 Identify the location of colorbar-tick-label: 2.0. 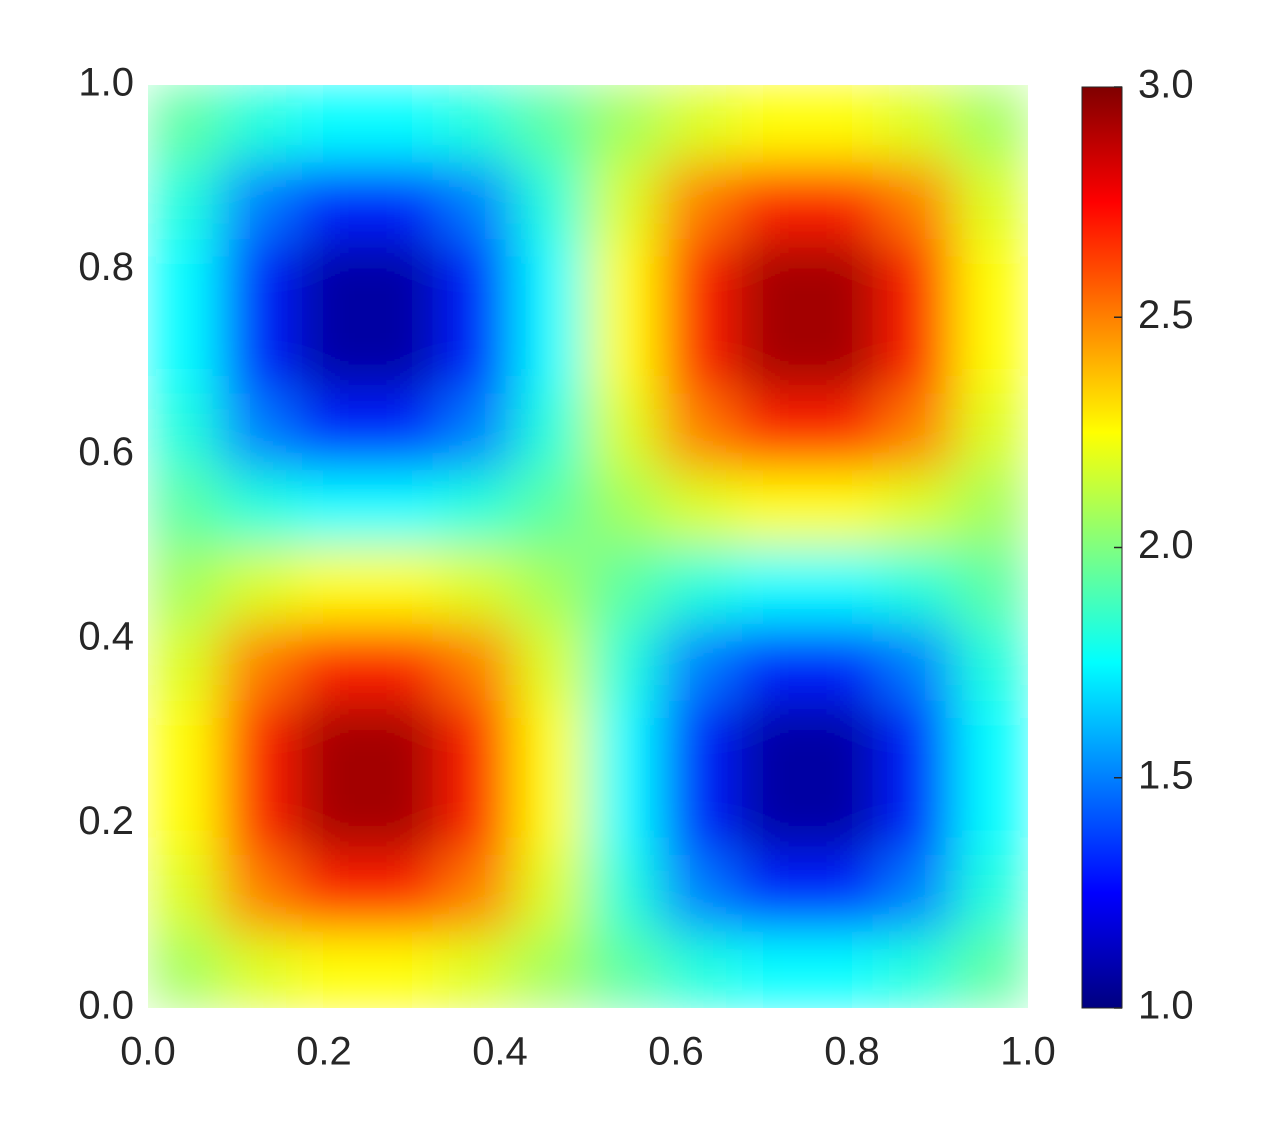
(1166, 545).